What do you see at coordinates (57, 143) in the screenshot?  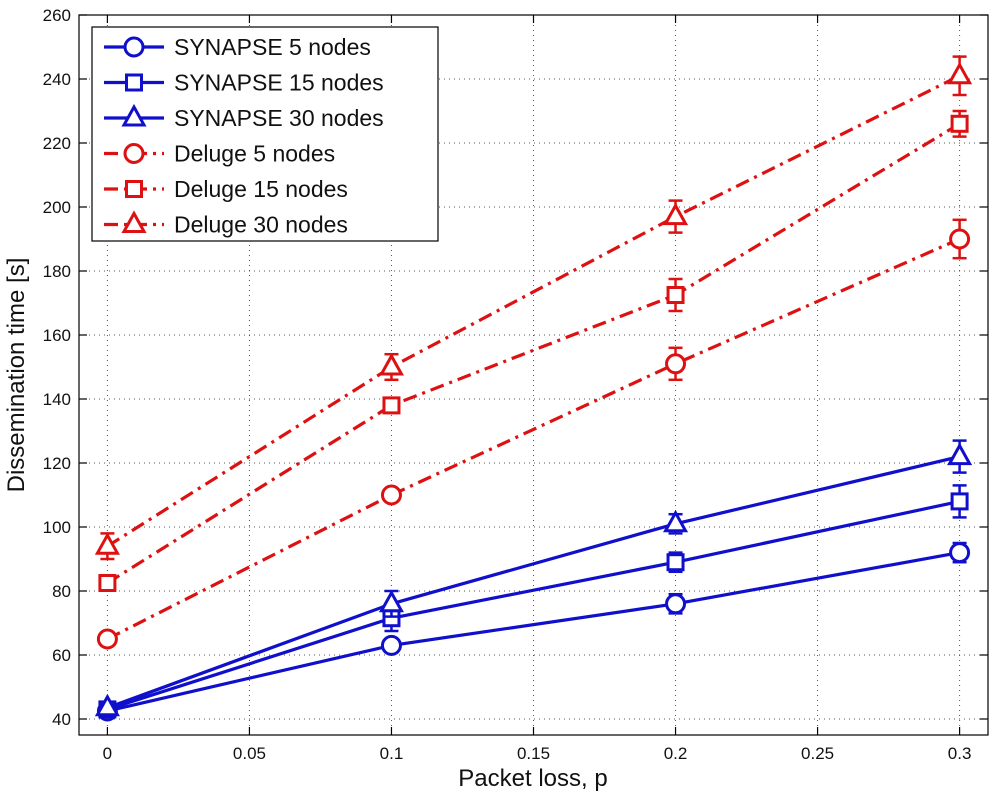 I see `y-tick-label: 220` at bounding box center [57, 143].